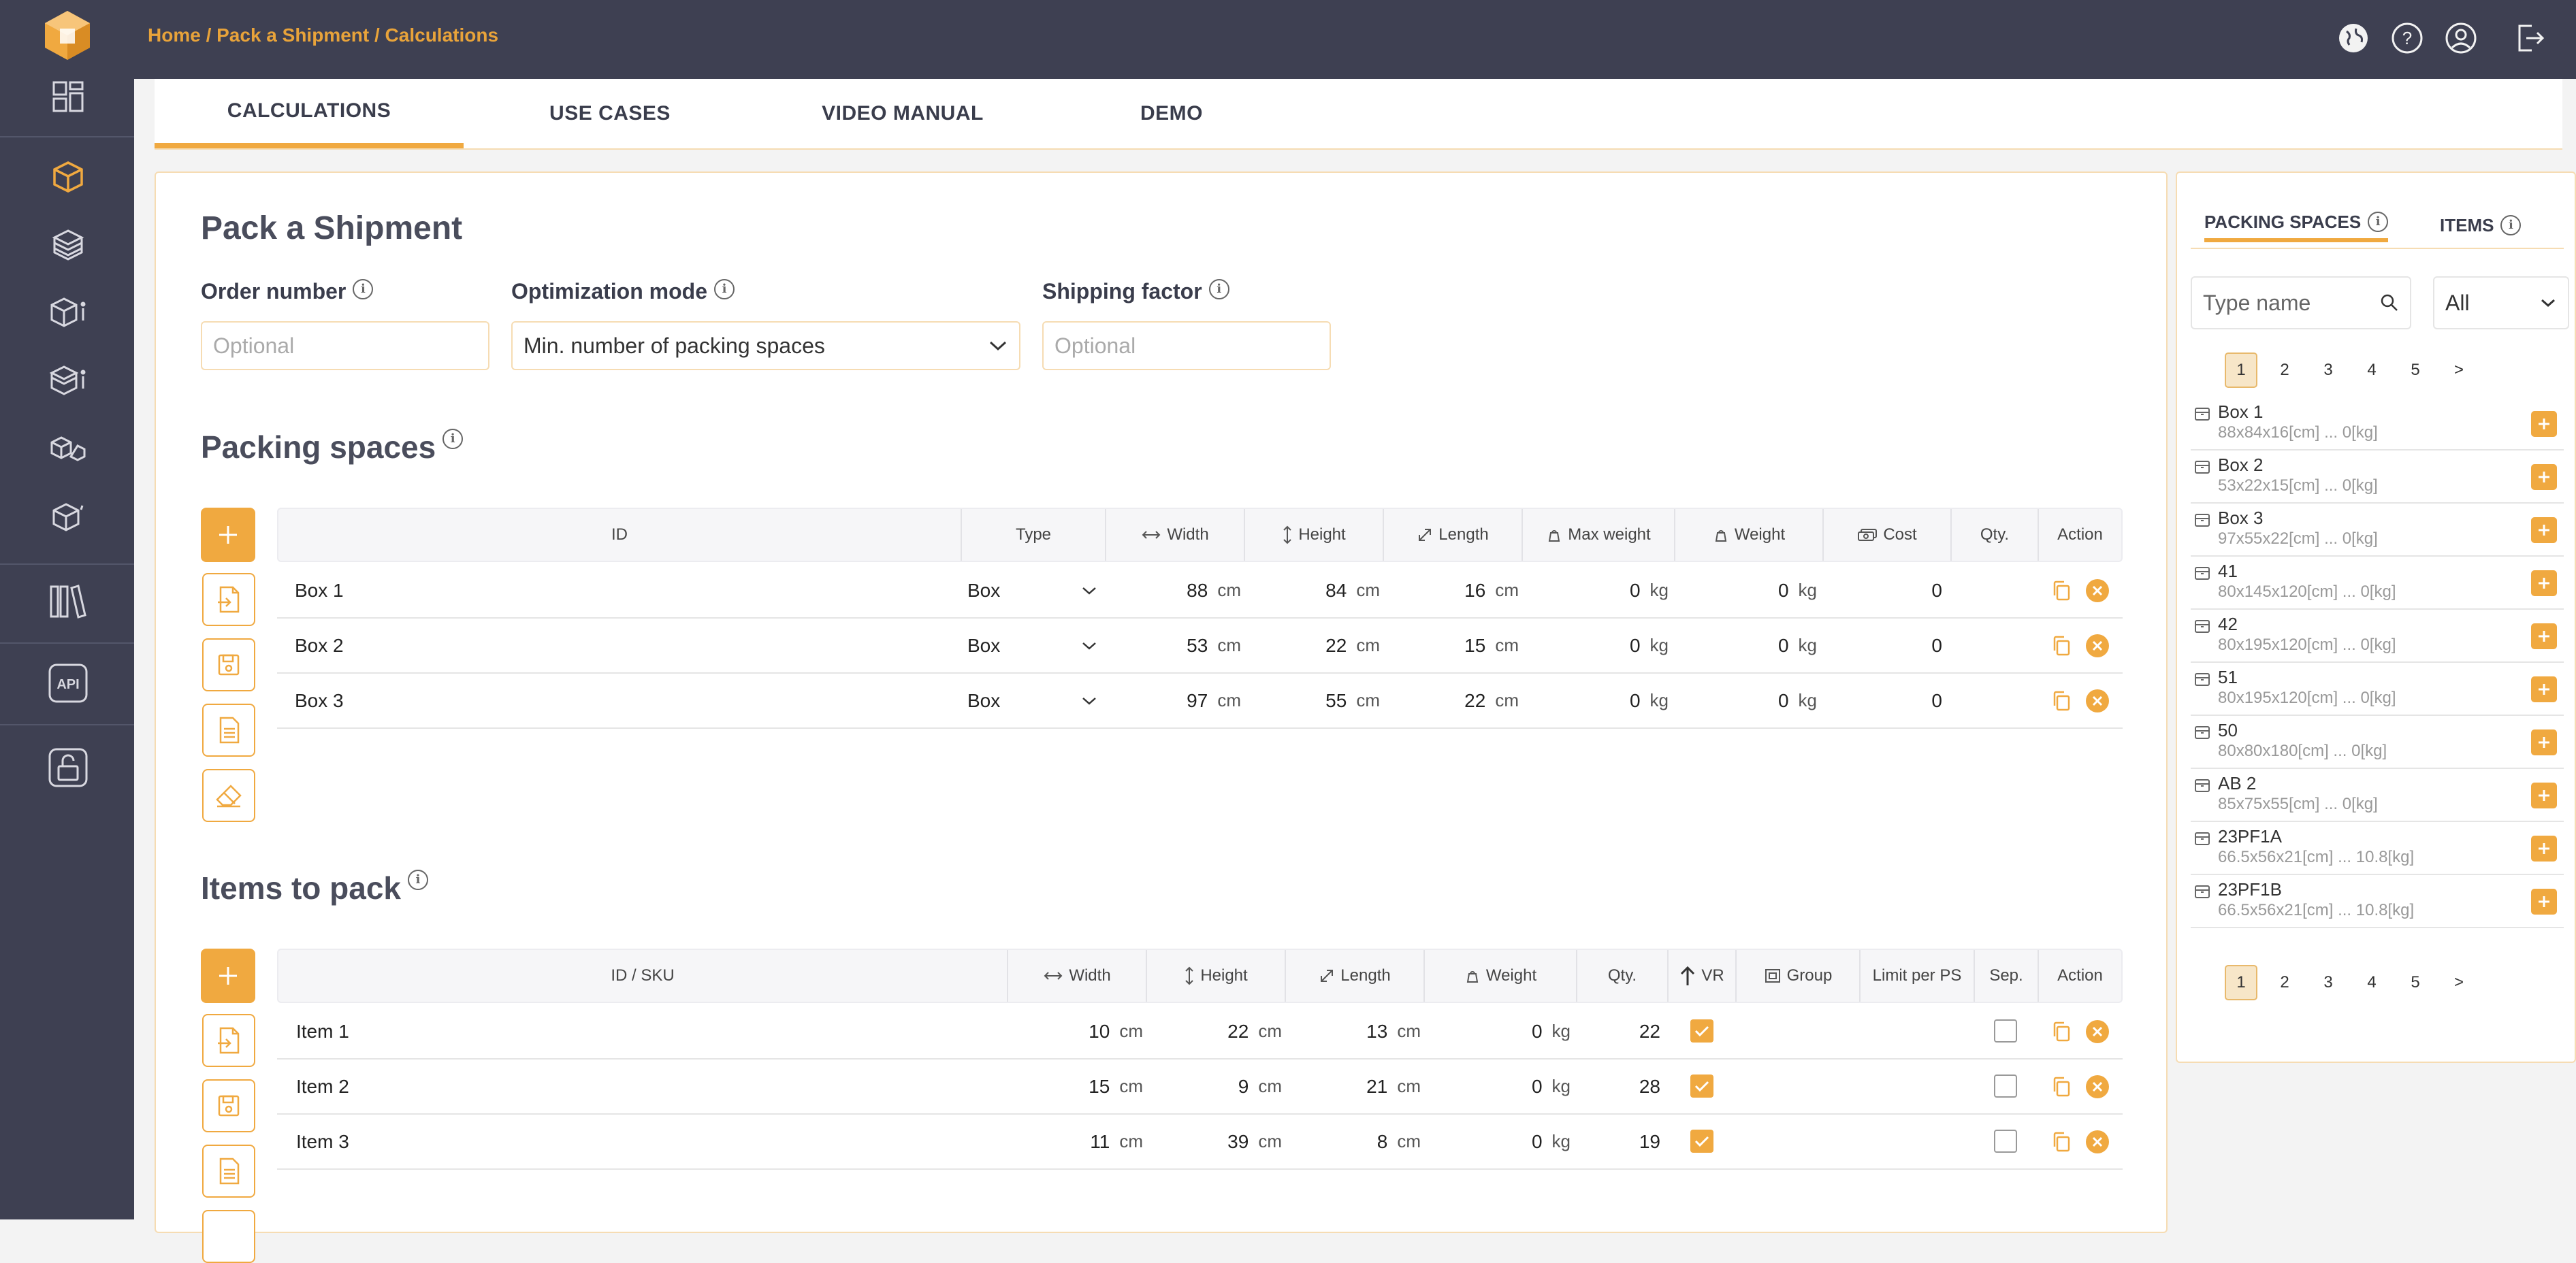  Describe the element at coordinates (2377, 689) in the screenshot. I see `library-list-item: 51 80x195x120[cm] ... 0[kg]` at that location.